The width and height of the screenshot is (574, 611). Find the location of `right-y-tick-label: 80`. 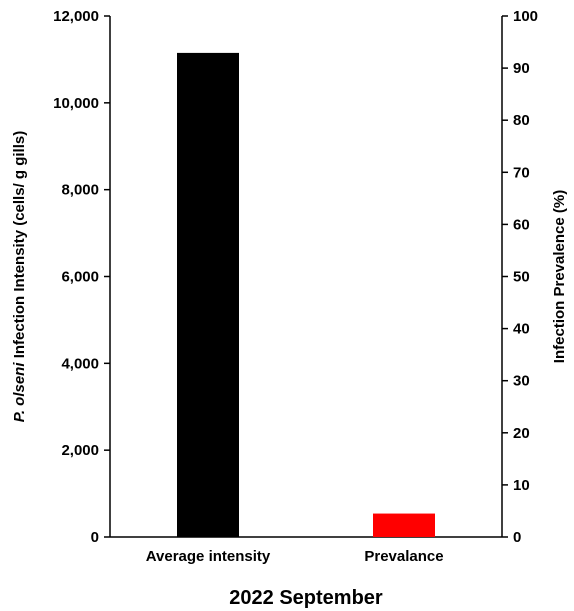

right-y-tick-label: 80 is located at coordinates (521, 120).